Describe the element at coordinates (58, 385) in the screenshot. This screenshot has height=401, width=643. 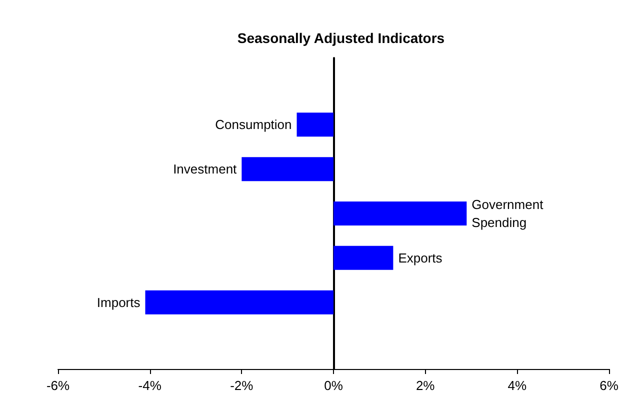
I see `x-tick-label: -6%` at that location.